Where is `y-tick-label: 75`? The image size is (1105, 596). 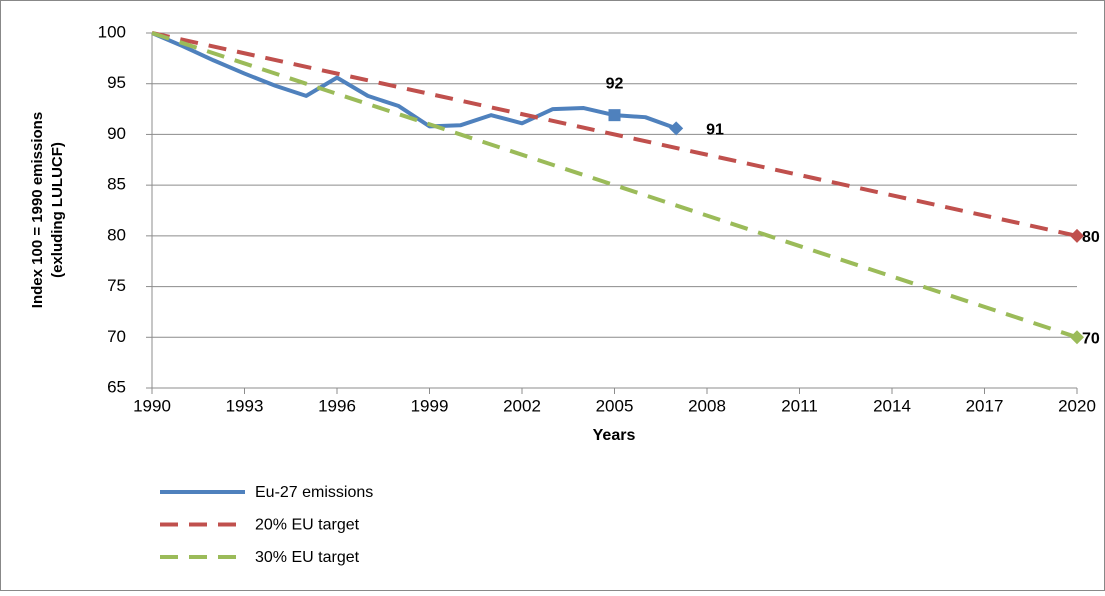 y-tick-label: 75 is located at coordinates (116, 285).